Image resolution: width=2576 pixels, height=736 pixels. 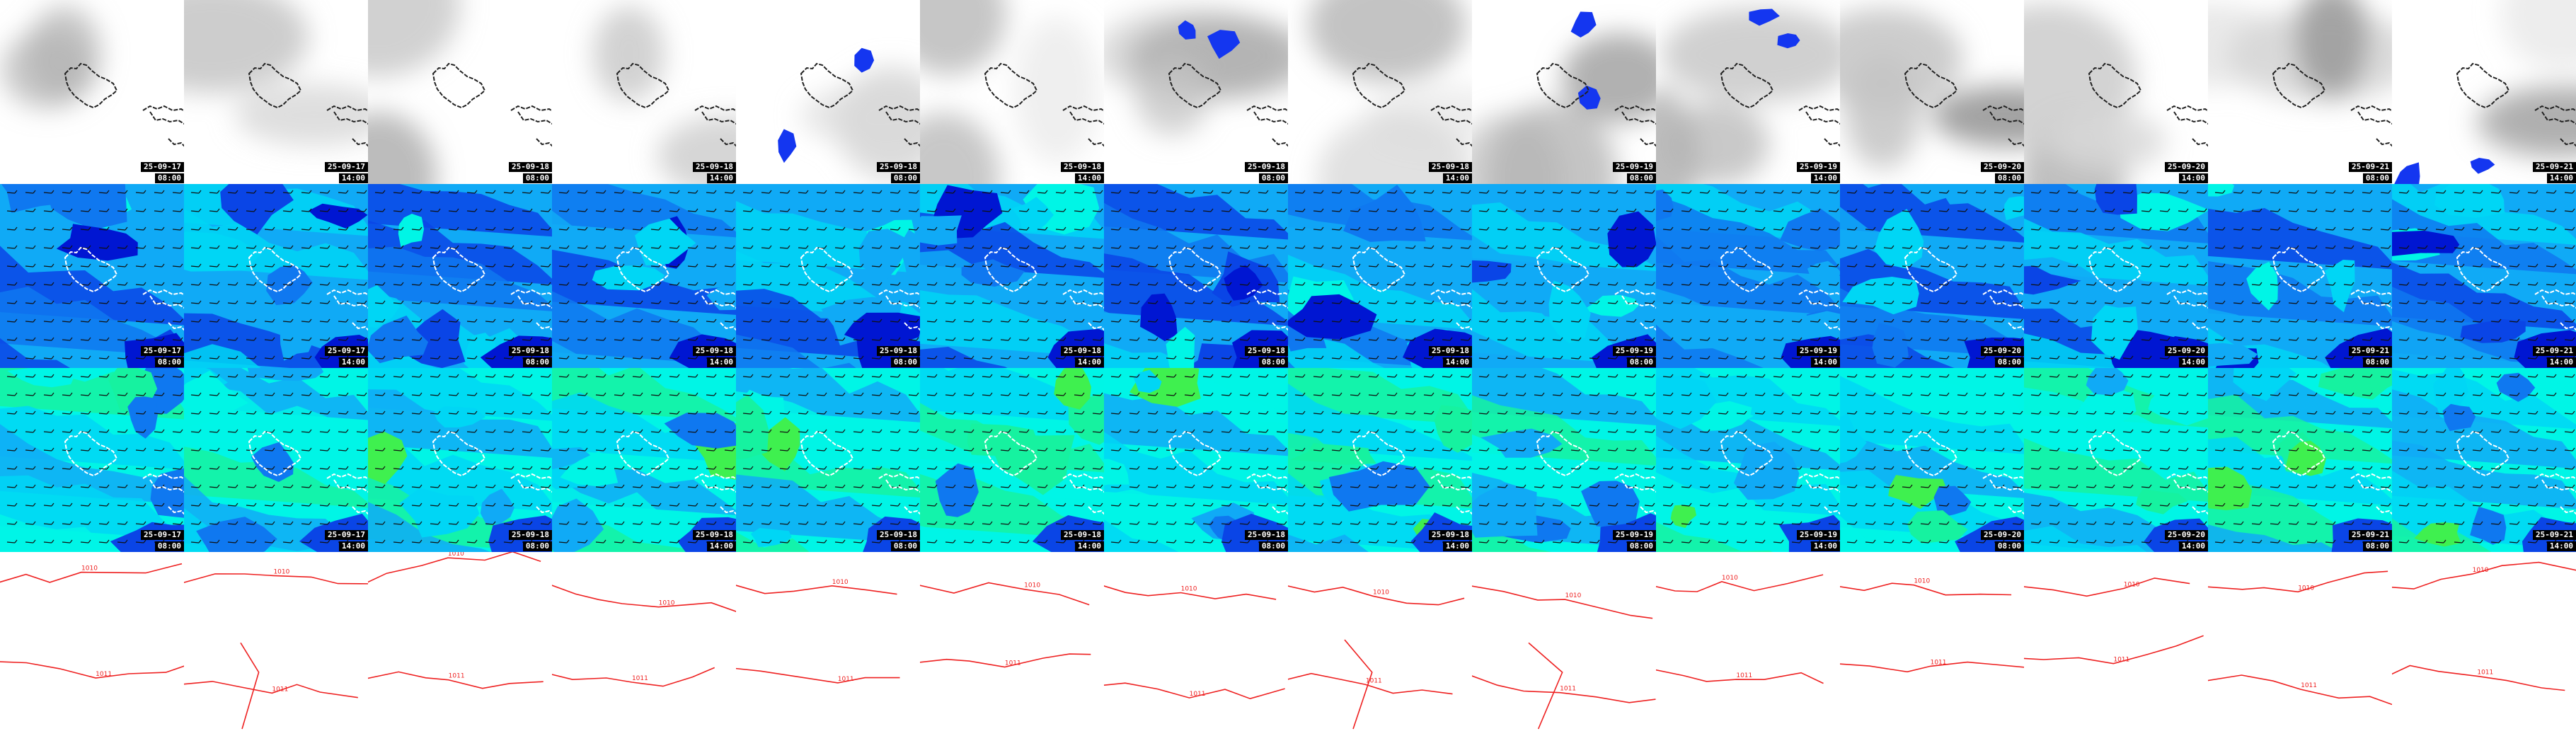 I want to click on map-tile-cloud: 25-09-17 08:00, so click(x=92, y=92).